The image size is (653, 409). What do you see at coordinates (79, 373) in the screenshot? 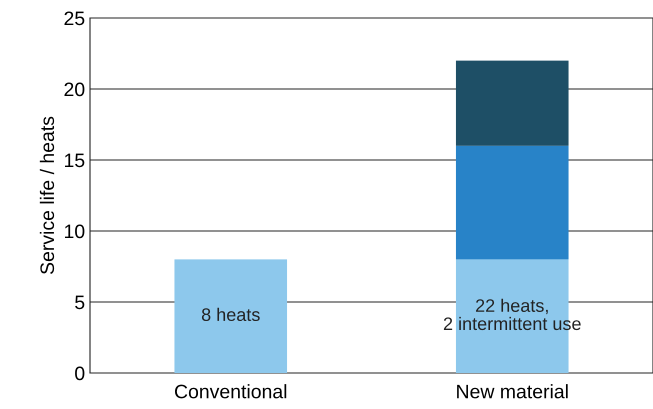
I see `y-tick-label: 0` at bounding box center [79, 373].